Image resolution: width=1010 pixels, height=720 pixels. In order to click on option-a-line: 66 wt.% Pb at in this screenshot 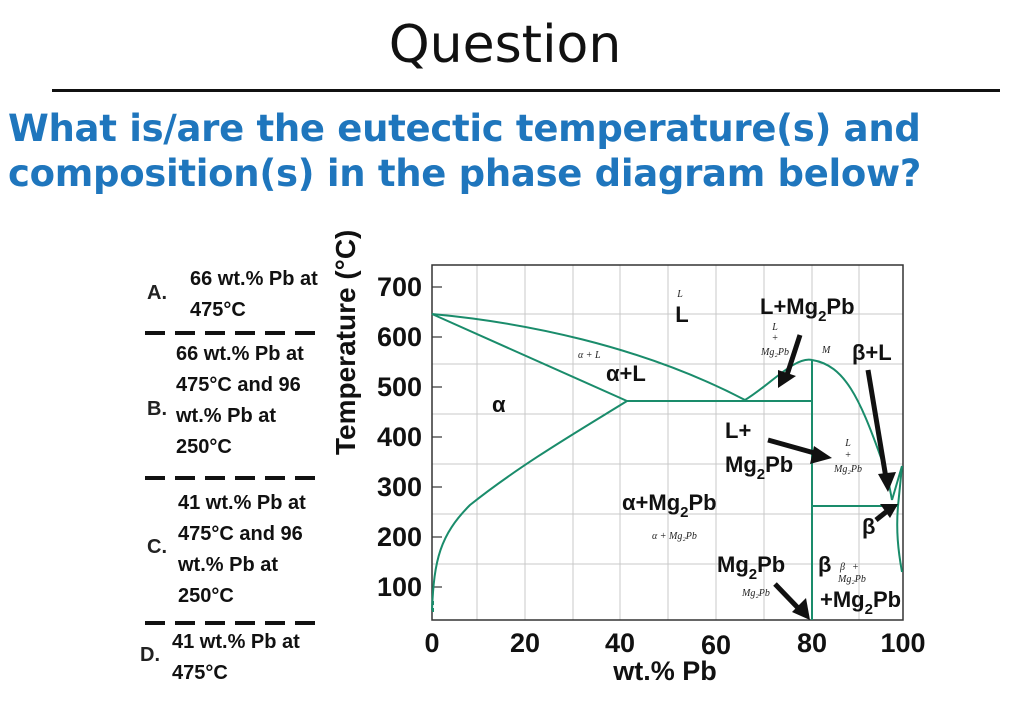, I will do `click(254, 279)`.